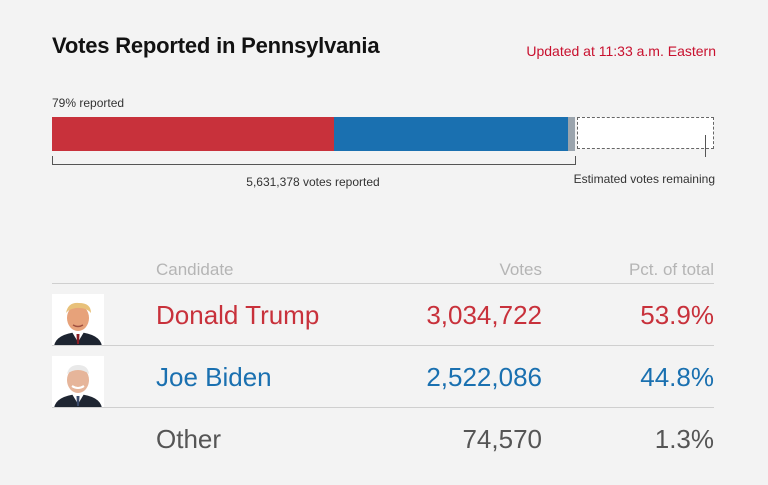  I want to click on candidate-pct: 53.9%, so click(677, 315).